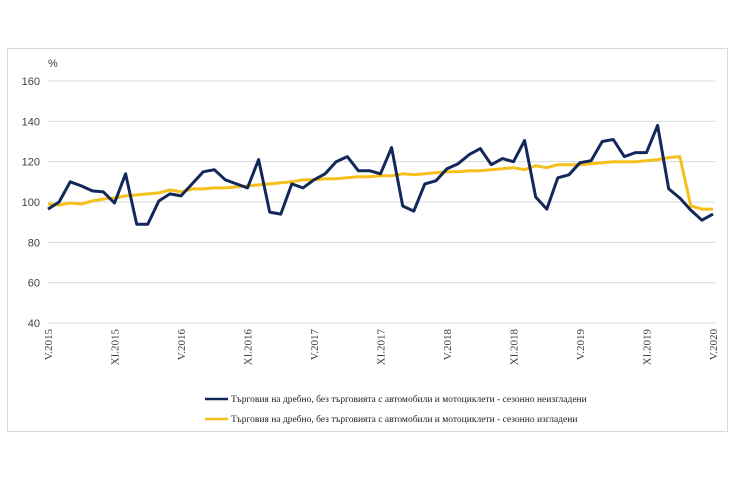 Image resolution: width=740 pixels, height=496 pixels. Describe the element at coordinates (249, 347) in the screenshot. I see `x-tick-label: XI.2016` at that location.